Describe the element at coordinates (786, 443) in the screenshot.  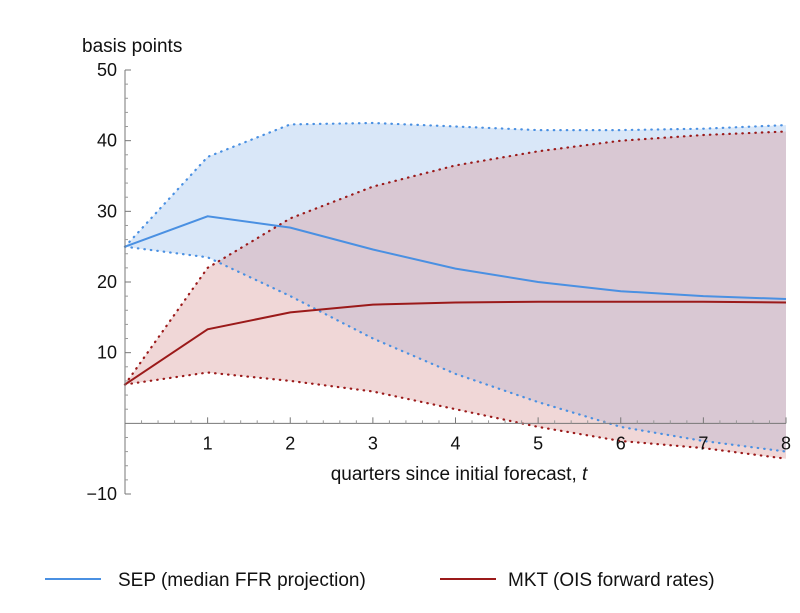
I see `x-tick-label: 8` at that location.